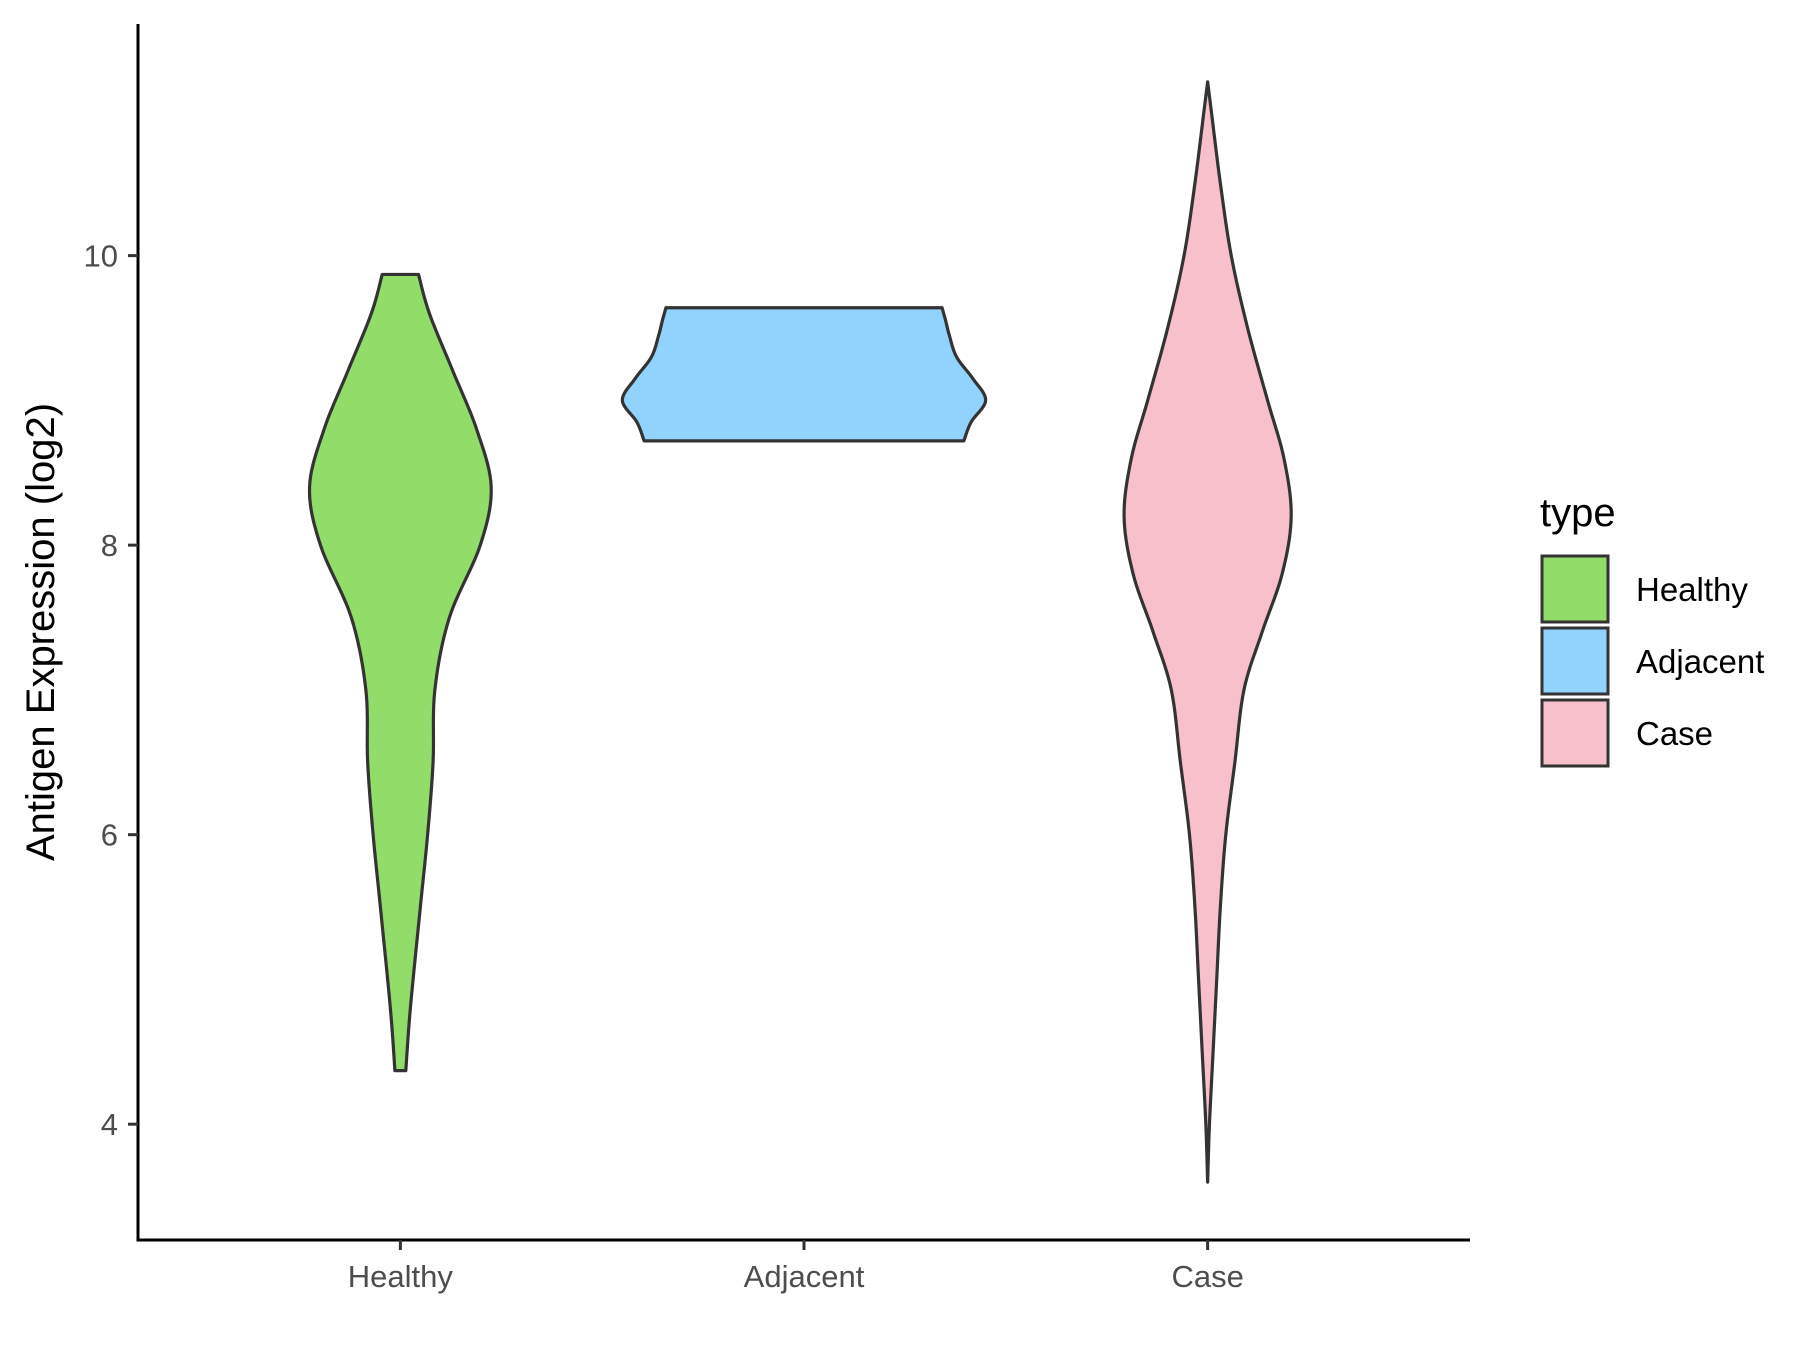 The height and width of the screenshot is (1350, 1800). Describe the element at coordinates (1575, 589) in the screenshot. I see `legend-key-healthy` at that location.